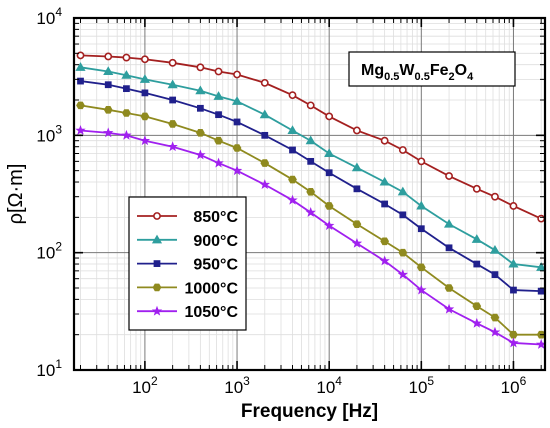  I want to click on legend-label: 950°C, so click(215, 265).